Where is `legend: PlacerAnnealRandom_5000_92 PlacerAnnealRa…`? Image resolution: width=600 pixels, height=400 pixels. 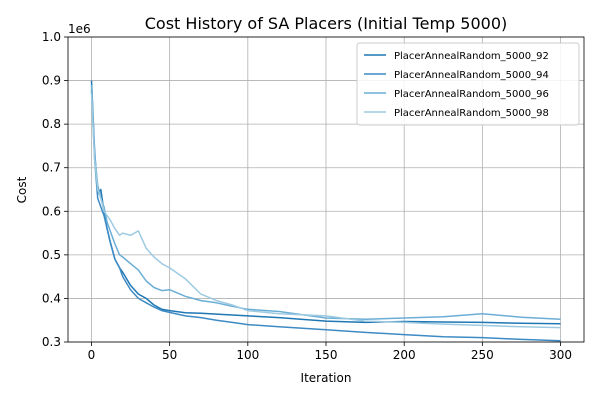 legend: PlacerAnnealRandom_5000_92 PlacerAnnealRa… is located at coordinates (468, 84).